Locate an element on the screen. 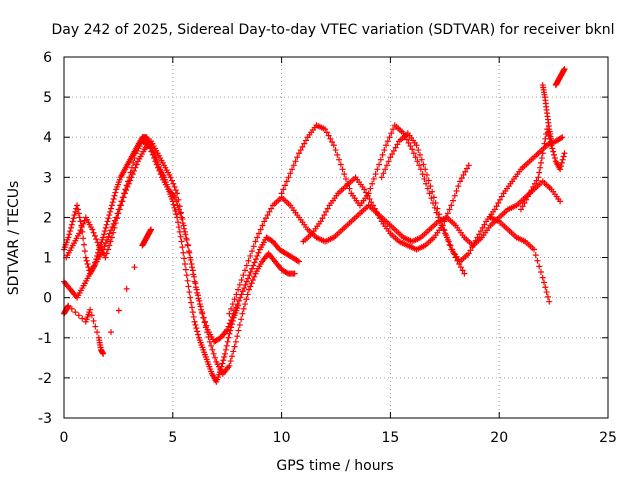 This screenshot has width=640, height=480. series-sat-j is located at coordinates (547, 113).